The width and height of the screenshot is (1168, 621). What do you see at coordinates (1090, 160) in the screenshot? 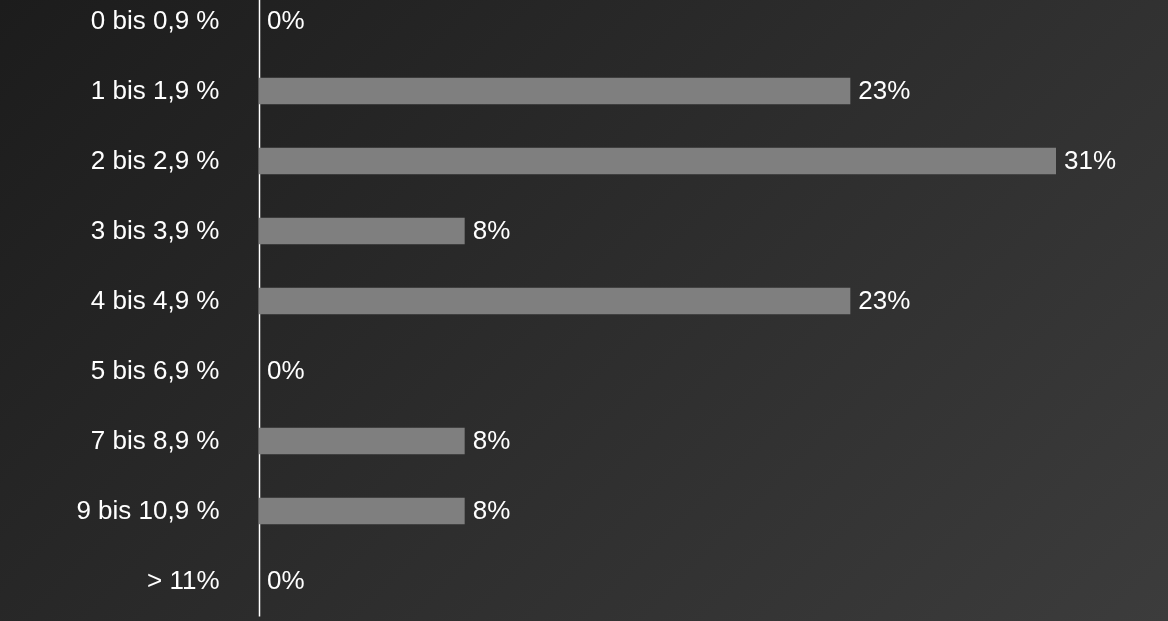
I see `data-label: 31%` at bounding box center [1090, 160].